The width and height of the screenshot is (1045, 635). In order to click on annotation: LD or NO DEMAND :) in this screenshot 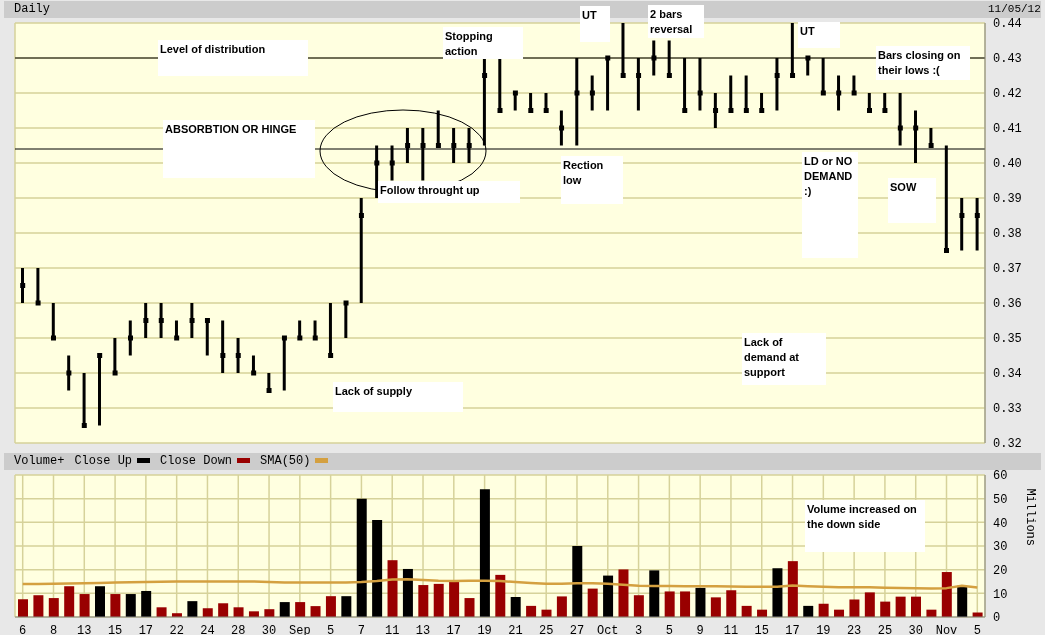, I will do `click(828, 176)`.